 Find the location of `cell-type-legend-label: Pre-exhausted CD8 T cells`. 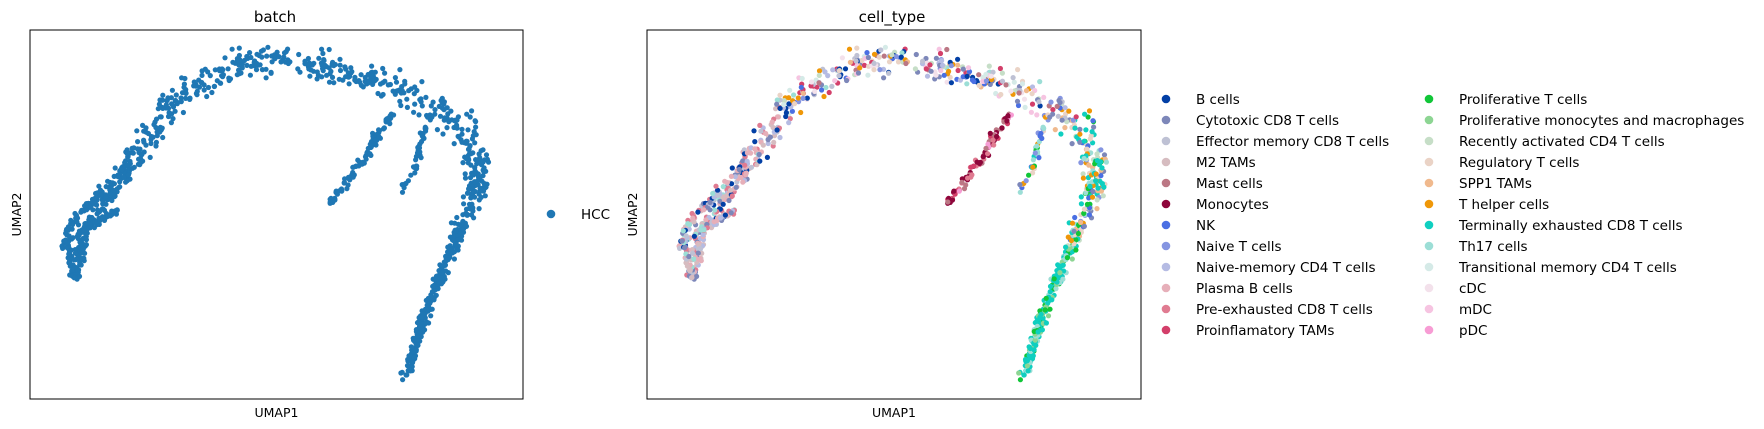

cell-type-legend-label: Pre-exhausted CD8 T cells is located at coordinates (1284, 310).